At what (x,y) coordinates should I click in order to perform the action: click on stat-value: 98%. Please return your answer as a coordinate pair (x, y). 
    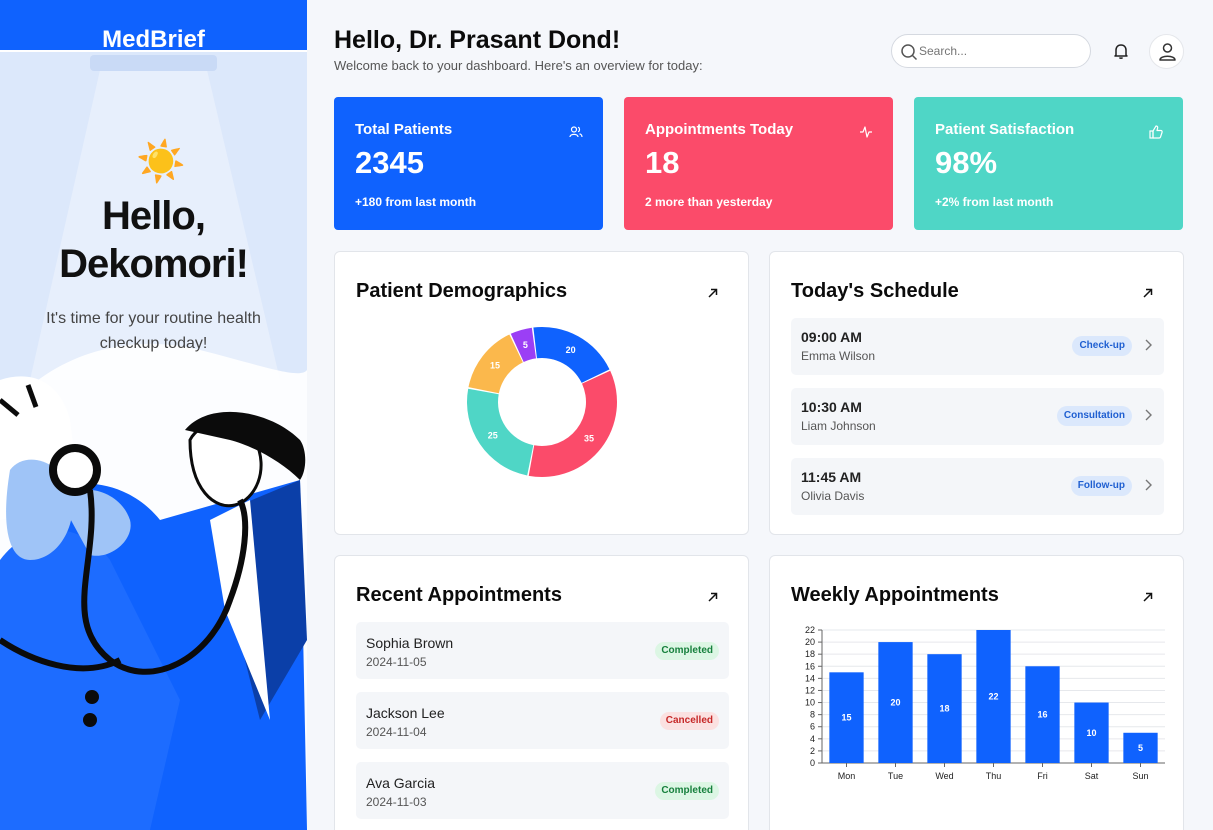
    Looking at the image, I should click on (966, 162).